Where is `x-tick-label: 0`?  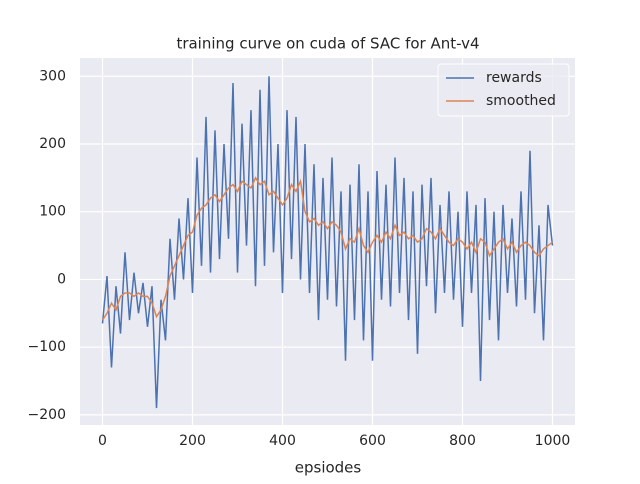
x-tick-label: 0 is located at coordinates (102, 441).